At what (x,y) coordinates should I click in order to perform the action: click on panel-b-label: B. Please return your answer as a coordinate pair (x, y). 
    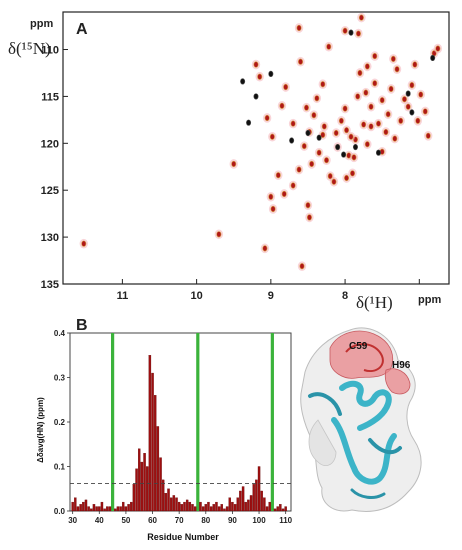
    Looking at the image, I should click on (82, 325).